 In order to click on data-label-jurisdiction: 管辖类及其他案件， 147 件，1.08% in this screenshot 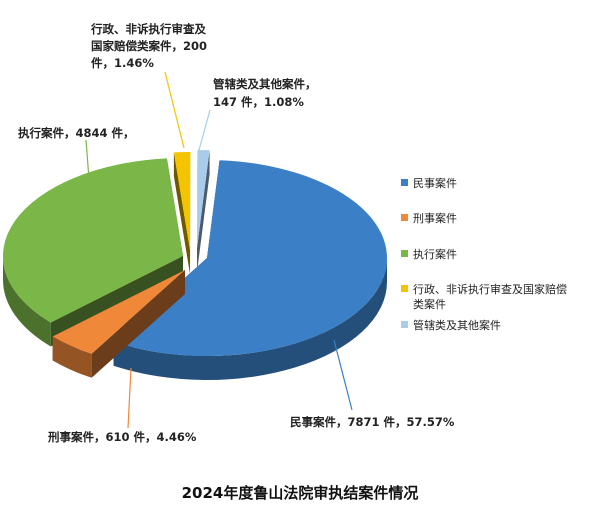, I will do `click(267, 93)`.